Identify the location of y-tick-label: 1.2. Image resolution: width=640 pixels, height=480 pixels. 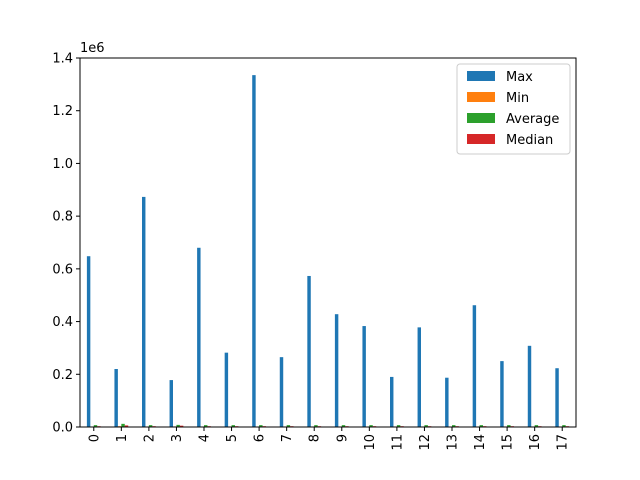
(62, 111).